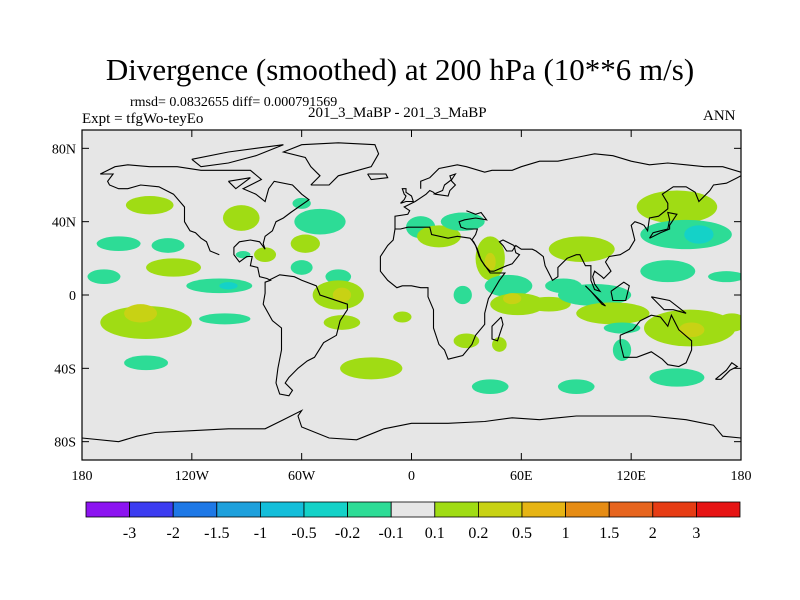 Image resolution: width=800 pixels, height=600 pixels. What do you see at coordinates (609, 533) in the screenshot?
I see `colorbar-label: 1.5` at bounding box center [609, 533].